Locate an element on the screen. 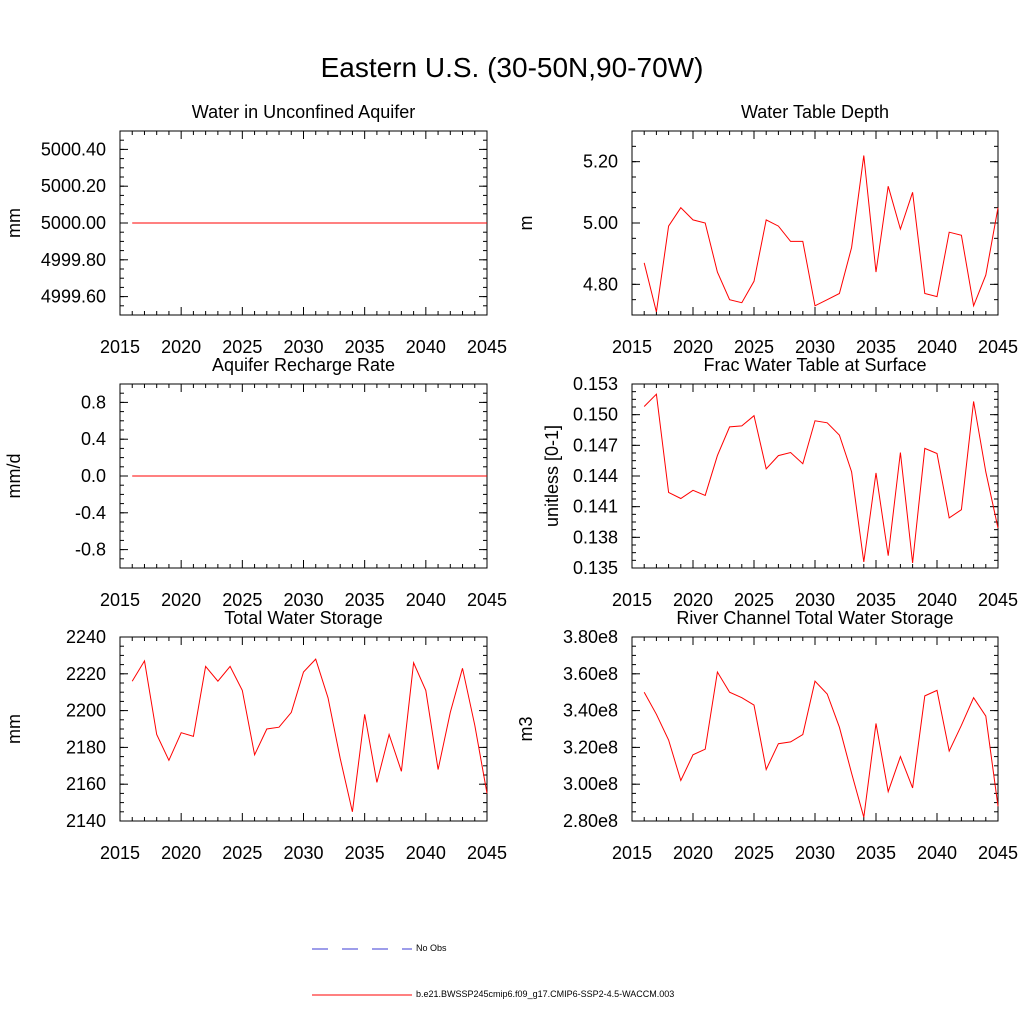 This screenshot has width=1024, height=1024. chart-title: Frac Water Table at Surface is located at coordinates (814, 365).